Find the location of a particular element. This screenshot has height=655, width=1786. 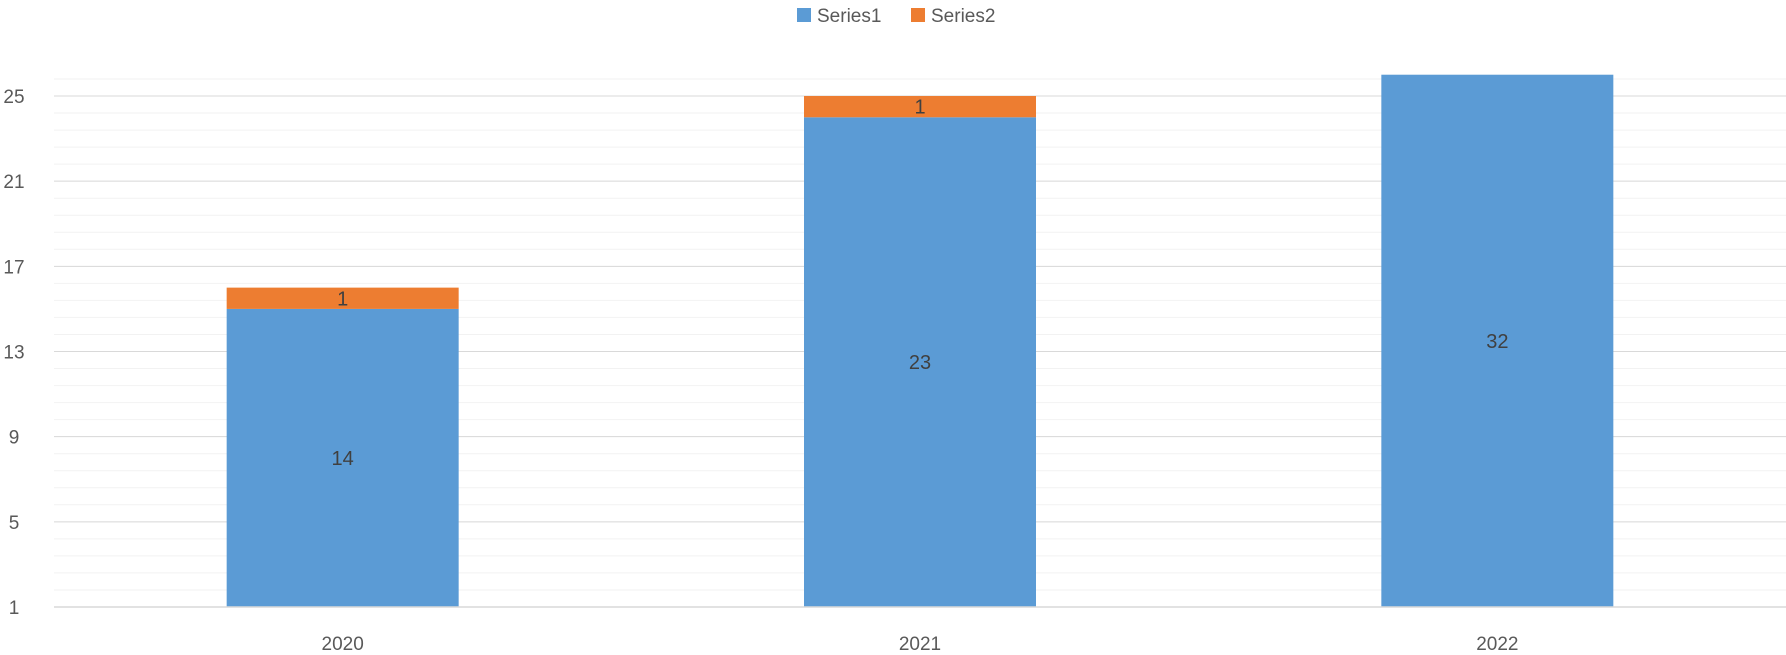

legend-label-series2: Series2 is located at coordinates (963, 16).